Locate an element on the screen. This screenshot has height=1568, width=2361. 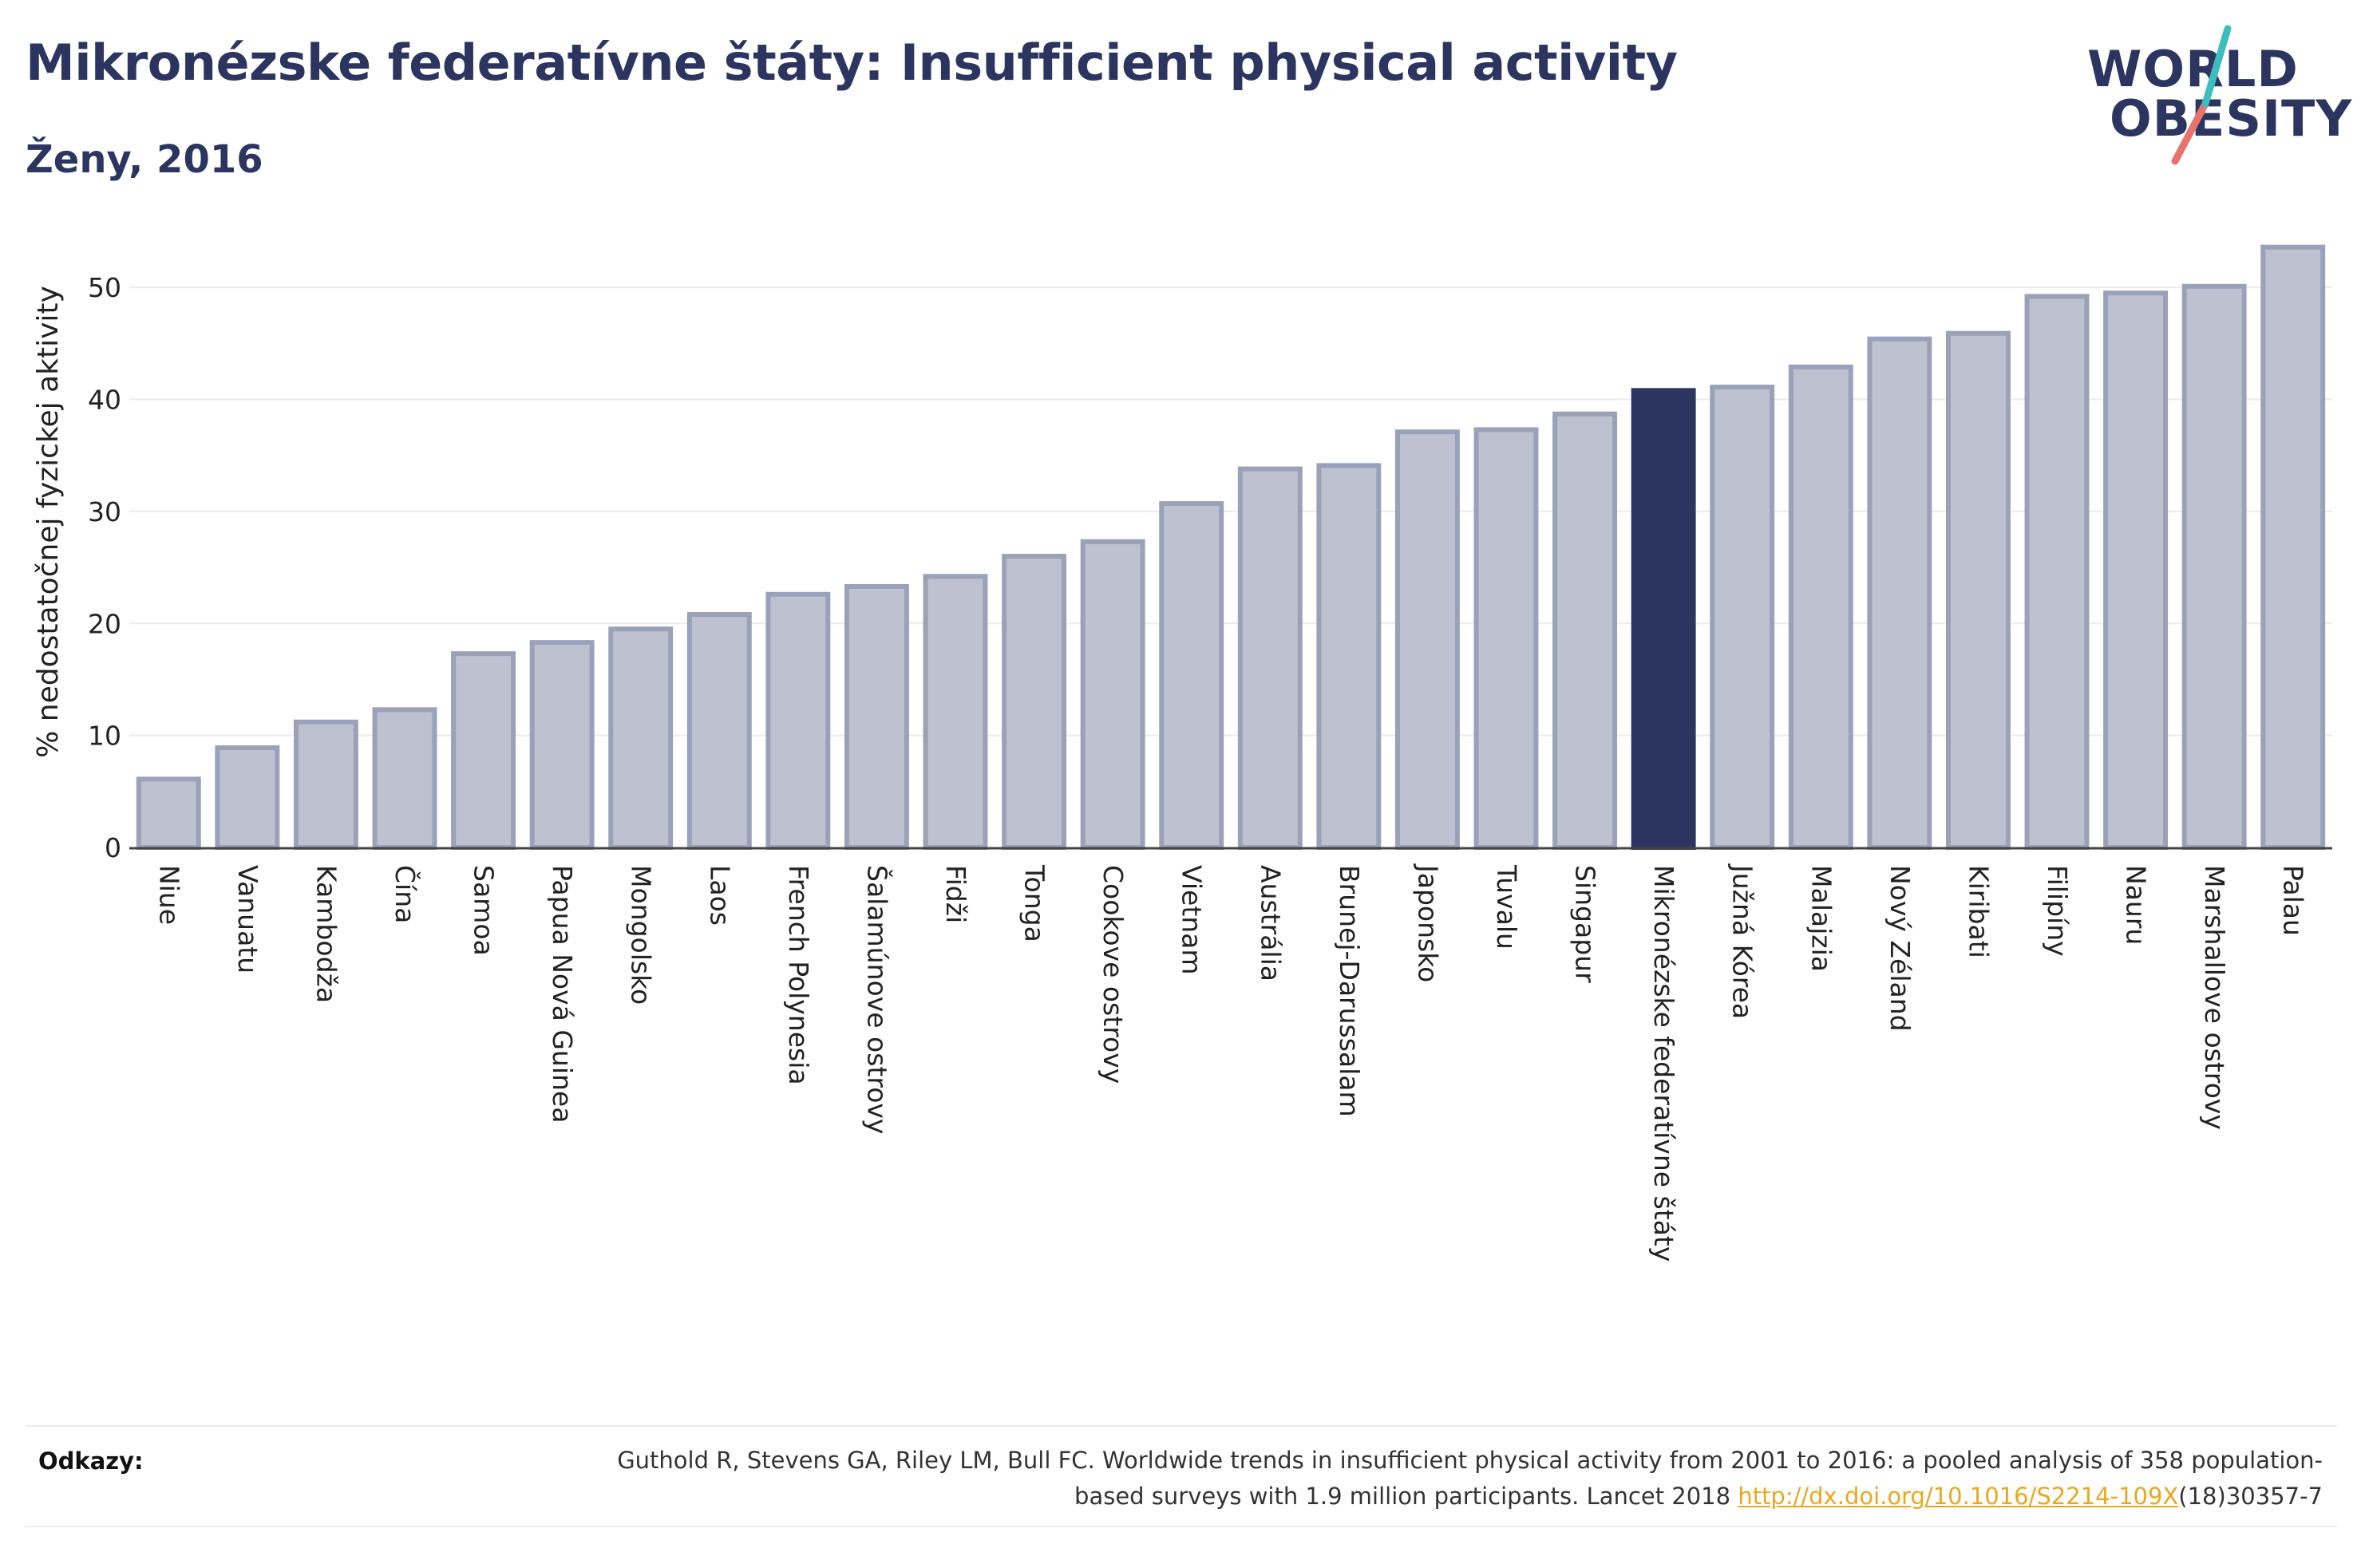
x-tick-label: Samoa is located at coordinates (484, 910).